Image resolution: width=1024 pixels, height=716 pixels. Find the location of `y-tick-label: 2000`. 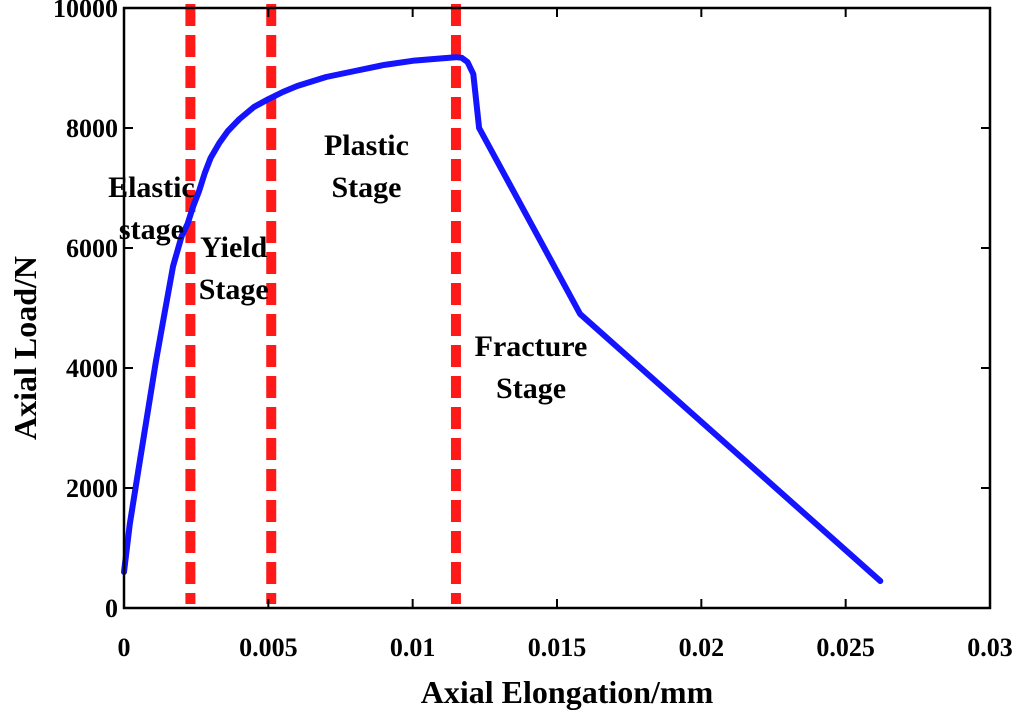

y-tick-label: 2000 is located at coordinates (92, 488).